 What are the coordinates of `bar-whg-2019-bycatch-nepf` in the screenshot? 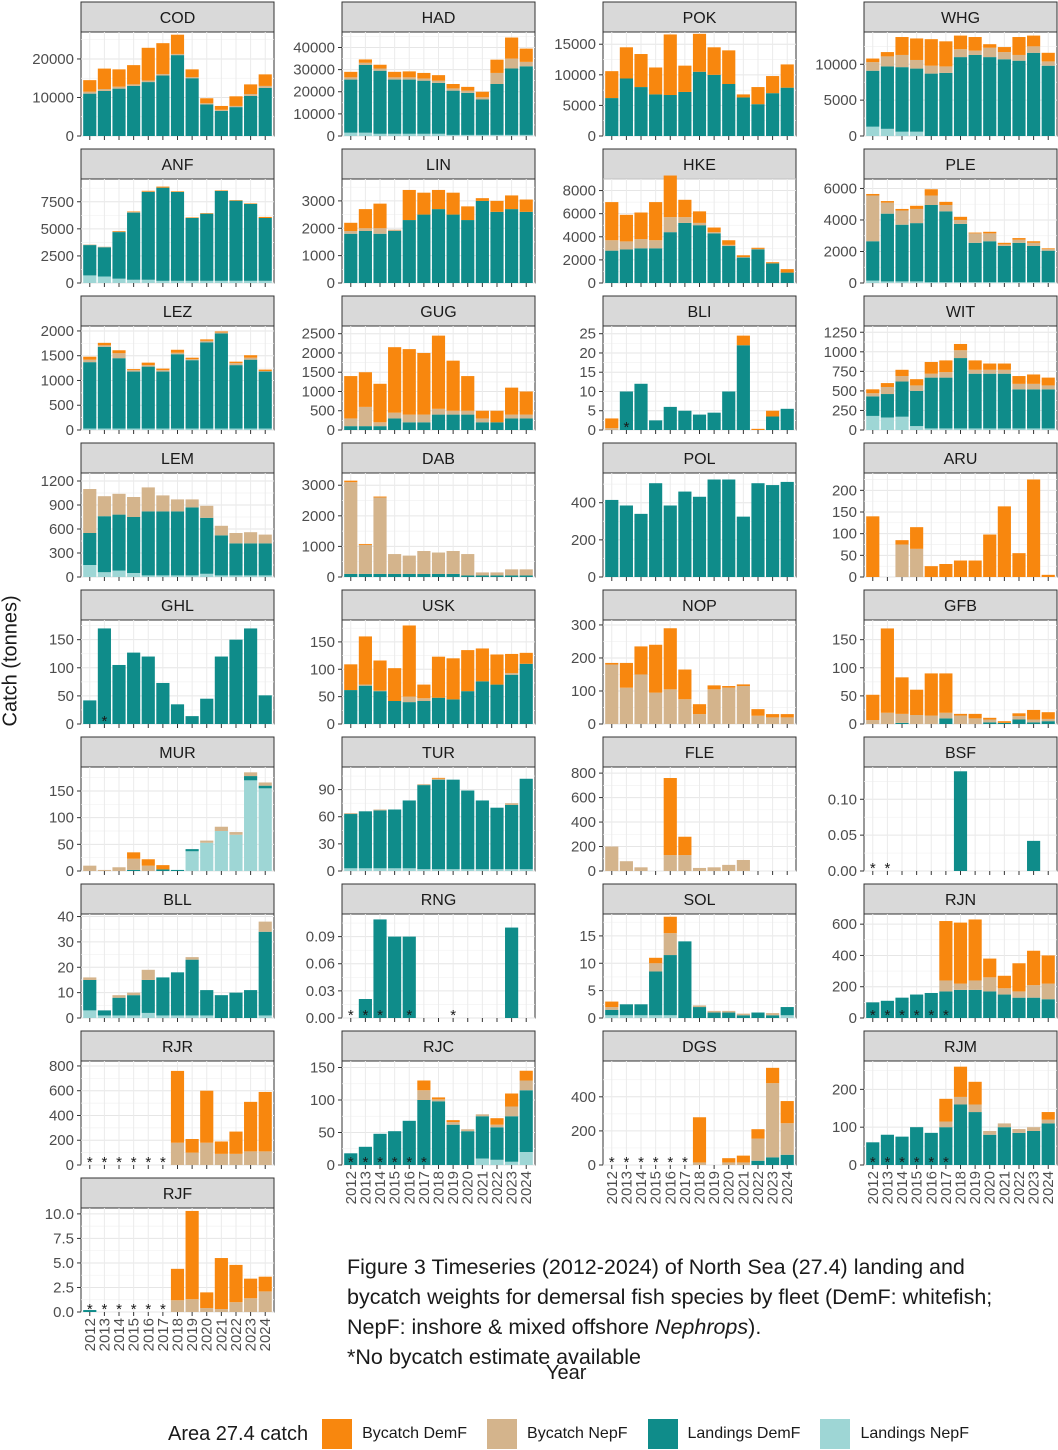 It's located at (975, 52).